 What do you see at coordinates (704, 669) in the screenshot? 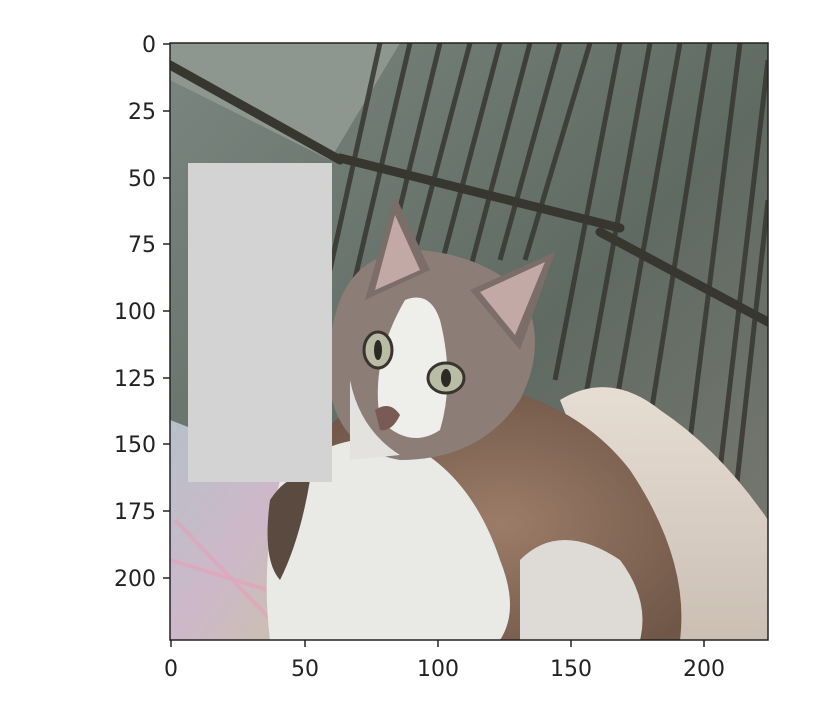
I see `x-tick-label: 200` at bounding box center [704, 669].